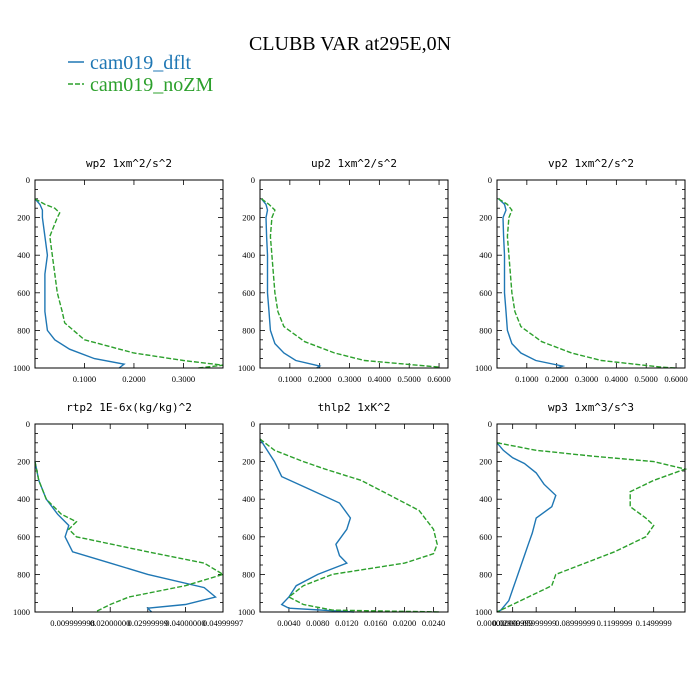 Image resolution: width=700 pixels, height=700 pixels. I want to click on panel-title: wp2 1xm^2/s^2, so click(129, 163).